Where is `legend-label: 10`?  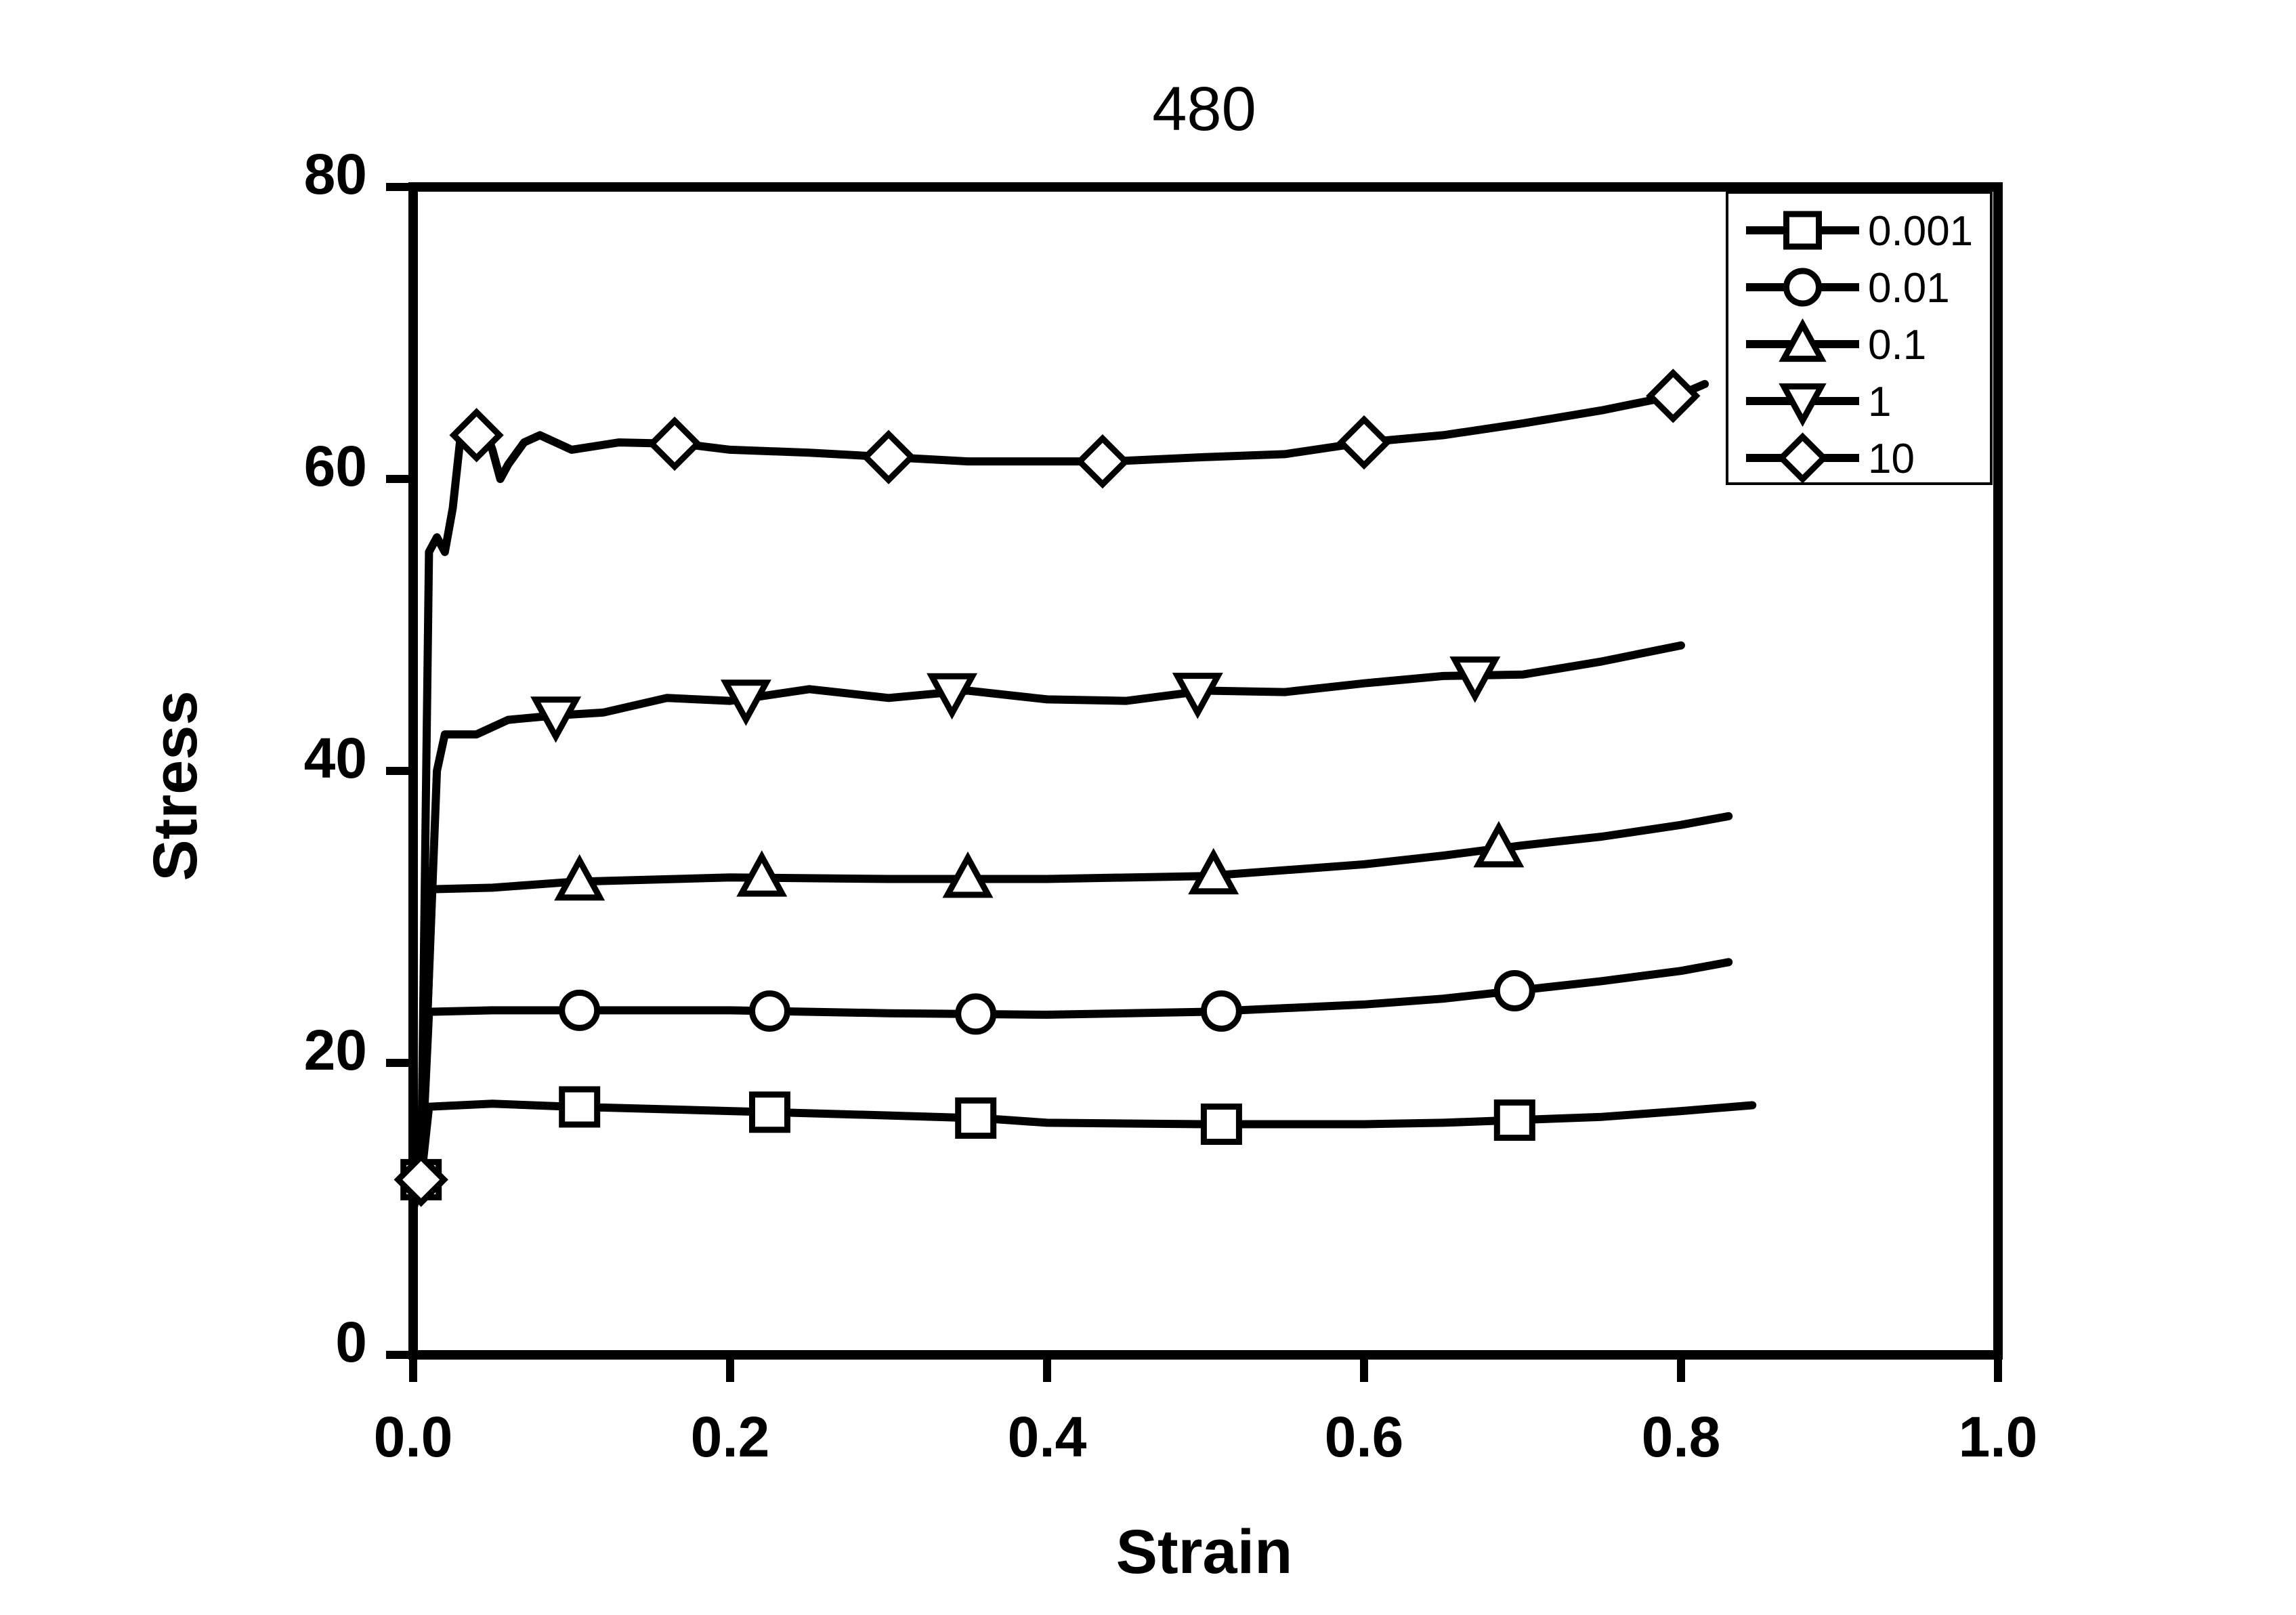 legend-label: 10 is located at coordinates (1892, 459).